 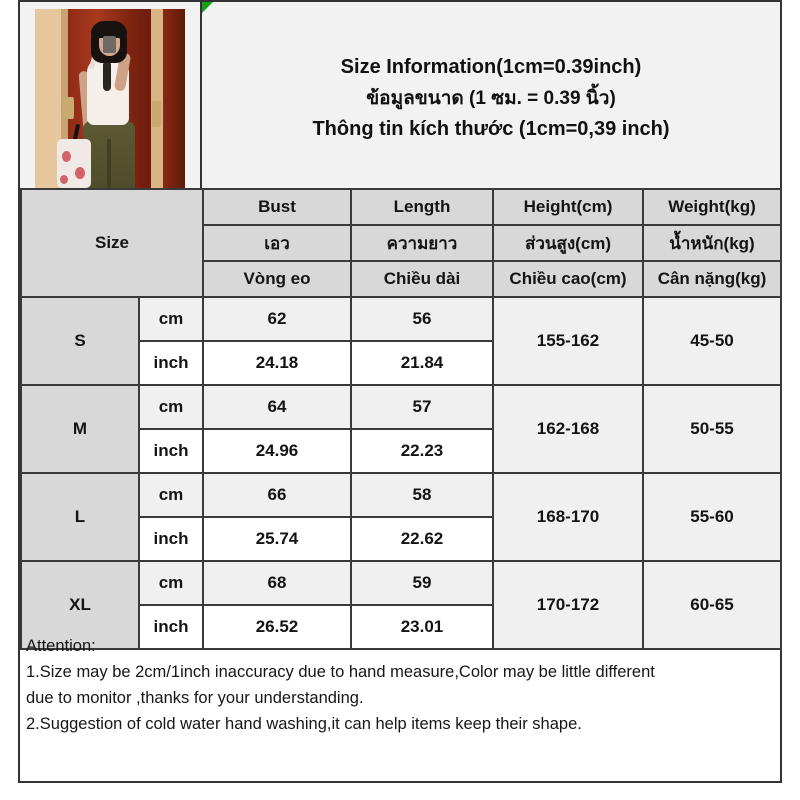 I want to click on table-header-row-en: Size Bust Length Height(cm) Weight(kg), so click(x=401, y=243).